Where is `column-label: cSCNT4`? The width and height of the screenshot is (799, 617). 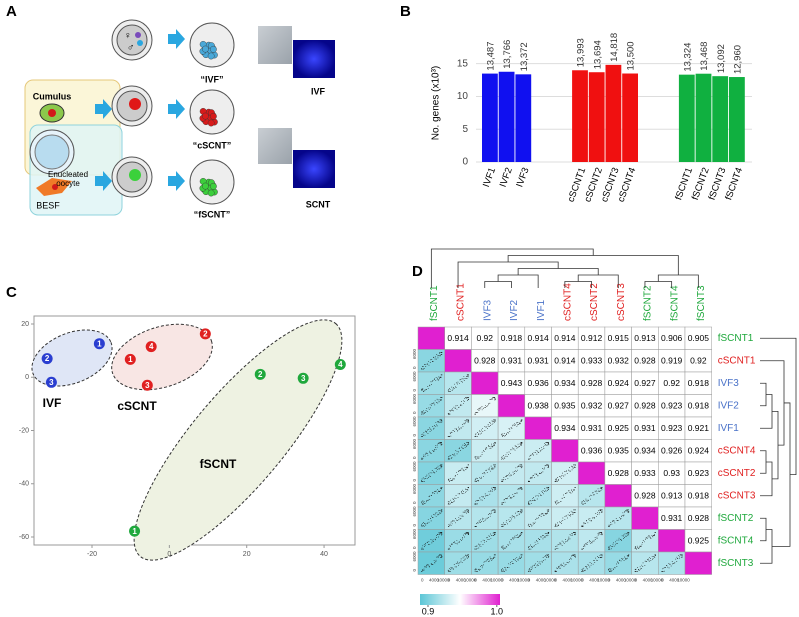
column-label: cSCNT4 is located at coordinates (567, 302).